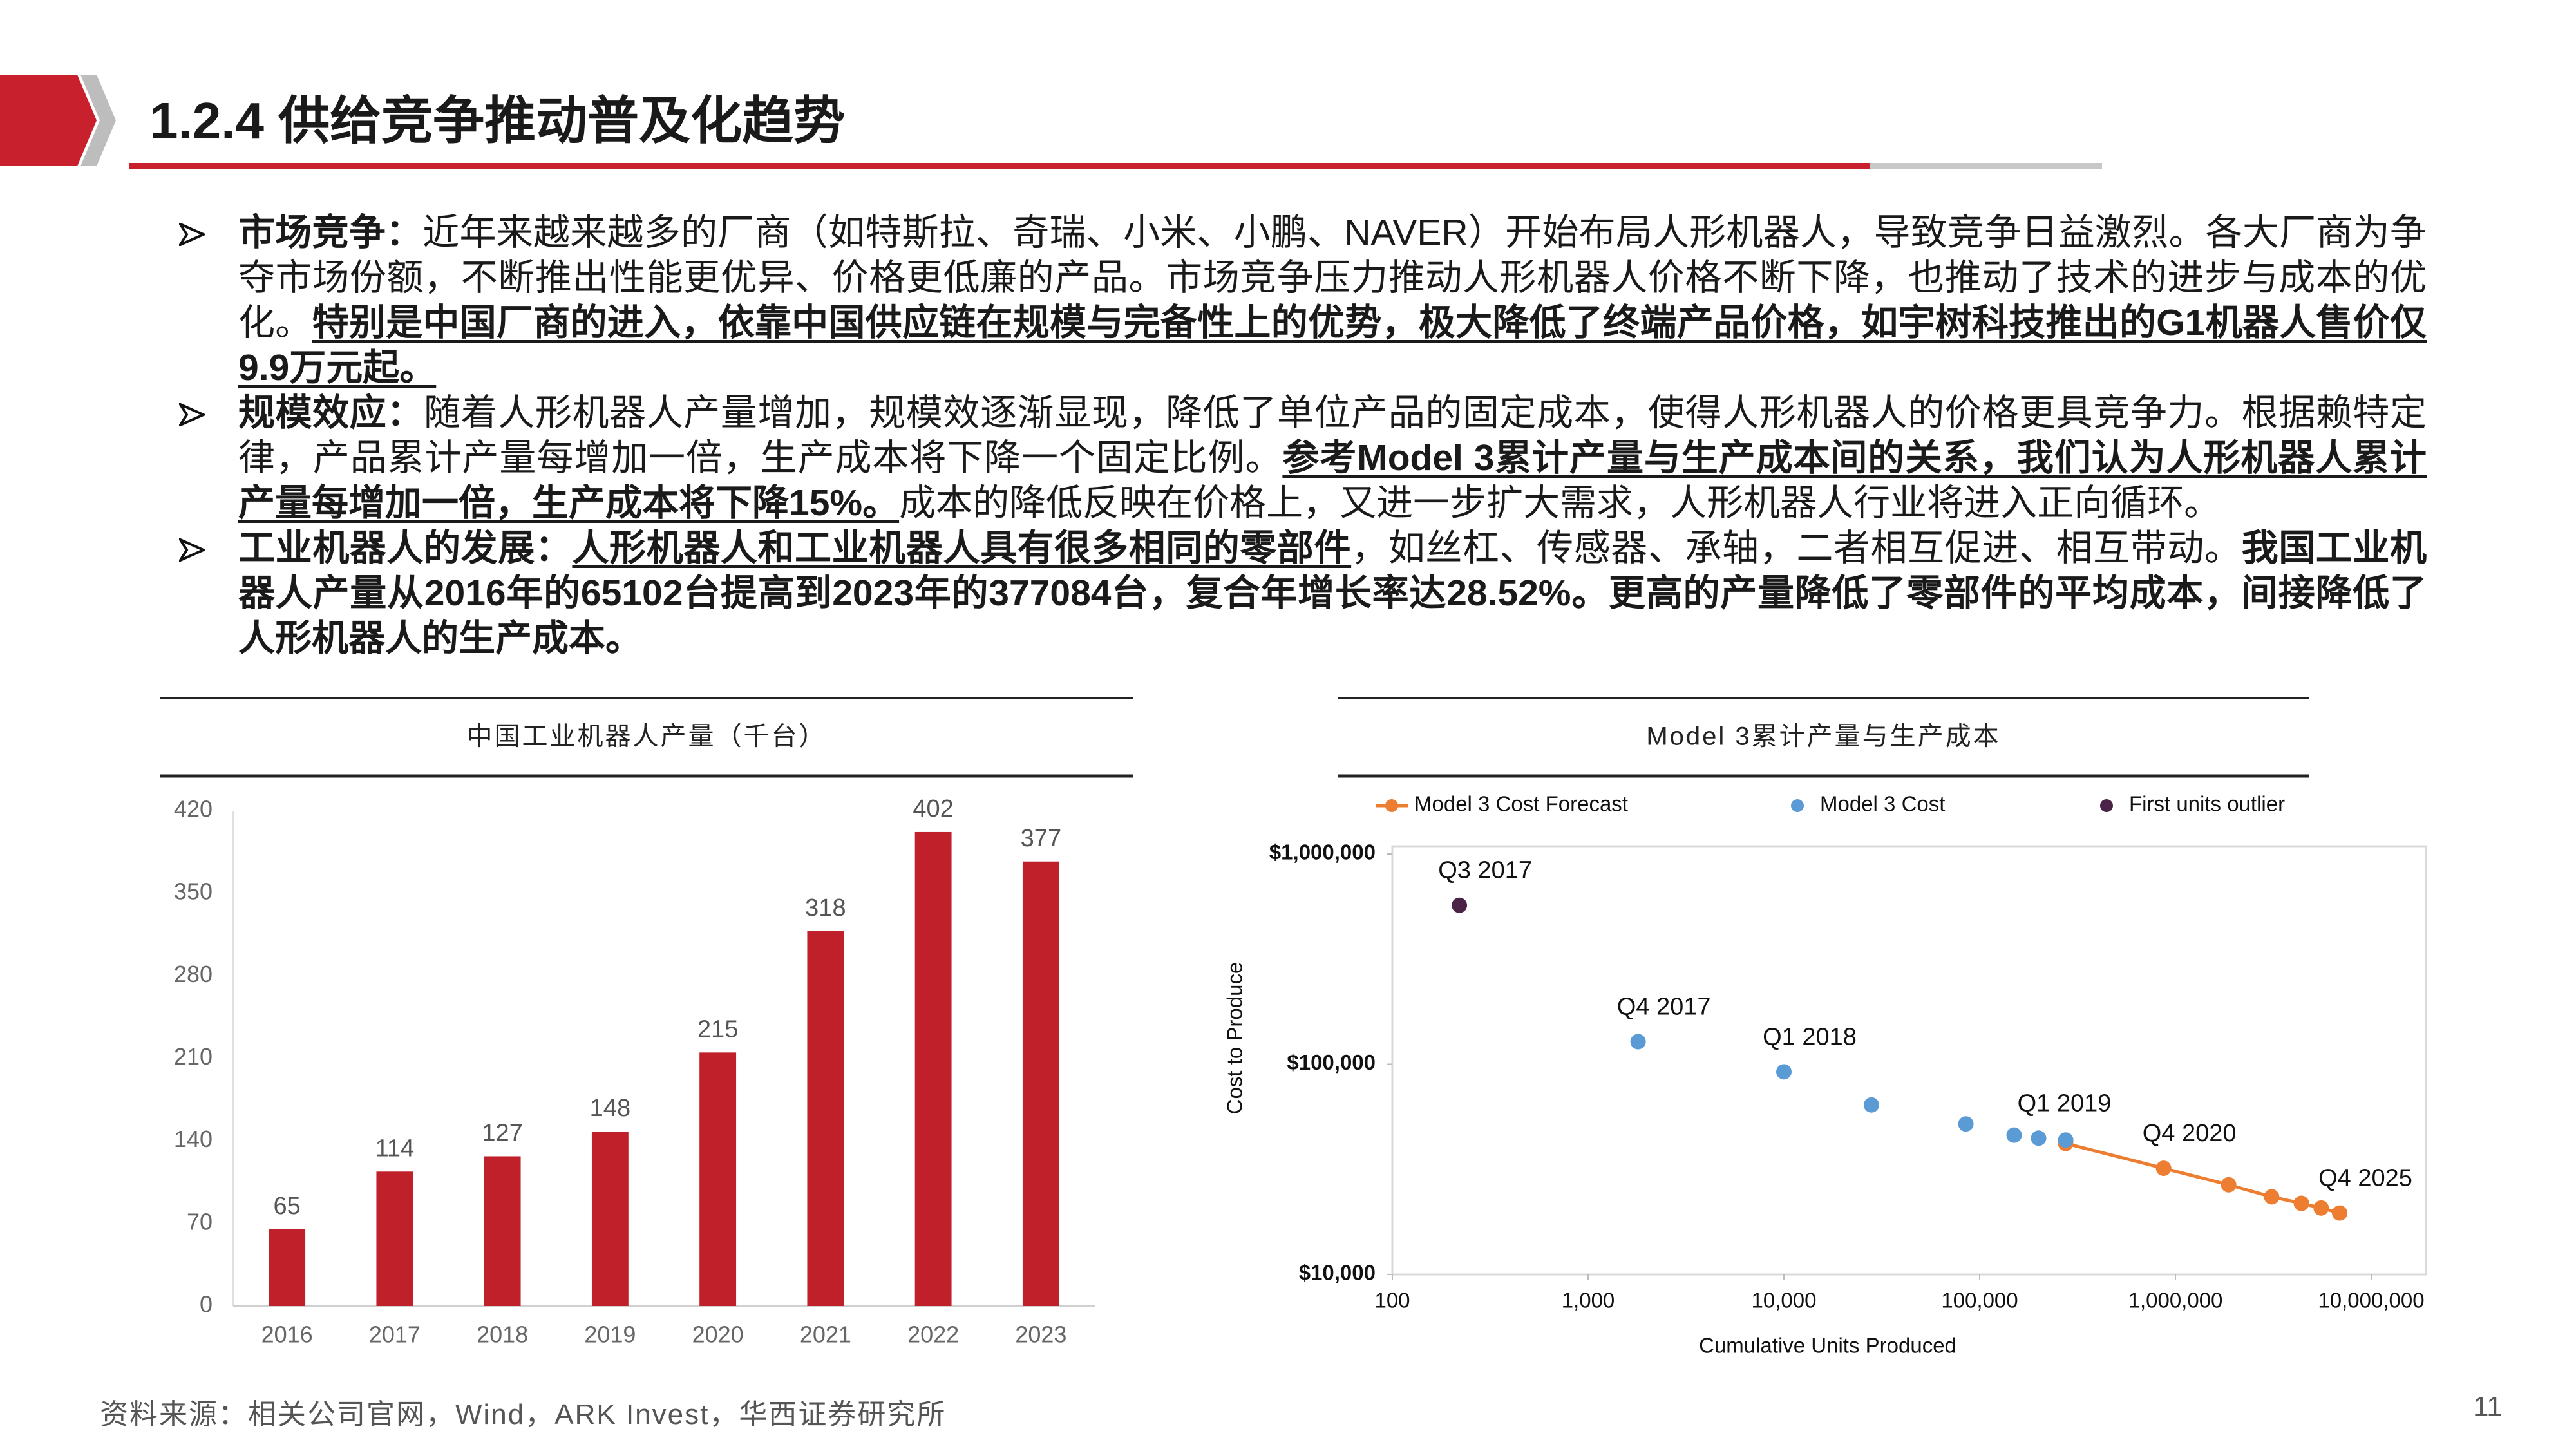  I want to click on point-label: Q1 2018, so click(1810, 1036).